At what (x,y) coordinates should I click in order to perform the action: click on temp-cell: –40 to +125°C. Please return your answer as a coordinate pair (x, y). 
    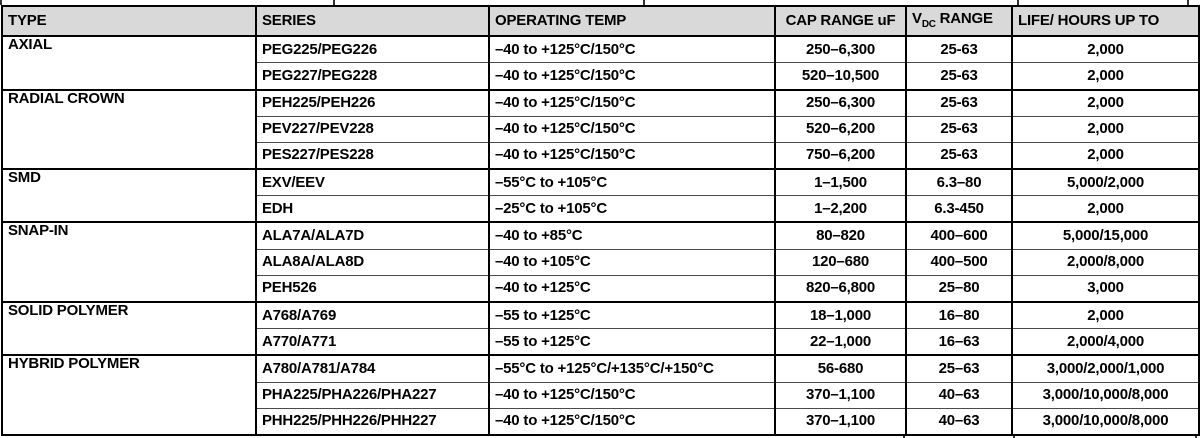
    Looking at the image, I should click on (632, 288).